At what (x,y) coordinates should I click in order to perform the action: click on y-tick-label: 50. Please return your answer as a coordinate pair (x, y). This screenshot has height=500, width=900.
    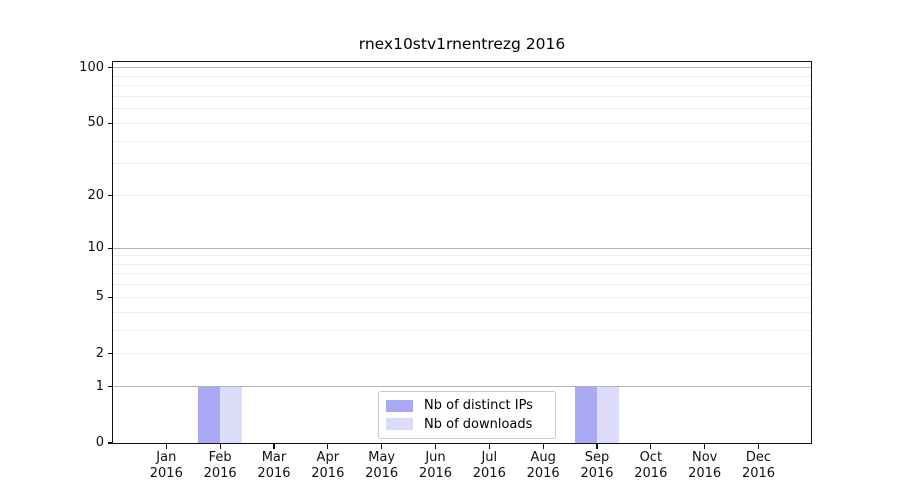
    Looking at the image, I should click on (95, 123).